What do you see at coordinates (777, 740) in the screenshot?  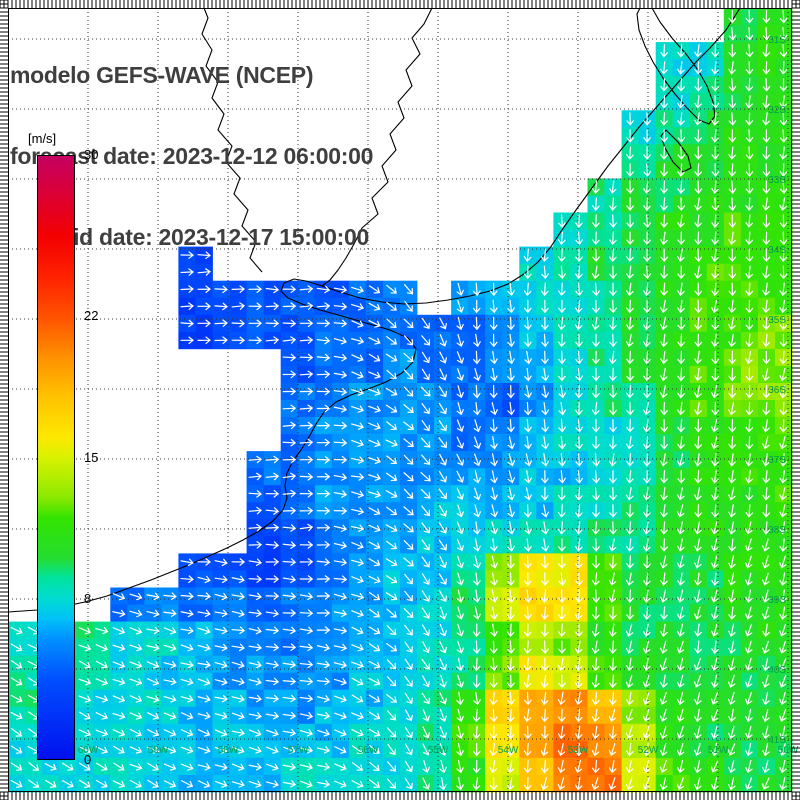 I see `lat-label: 41S` at bounding box center [777, 740].